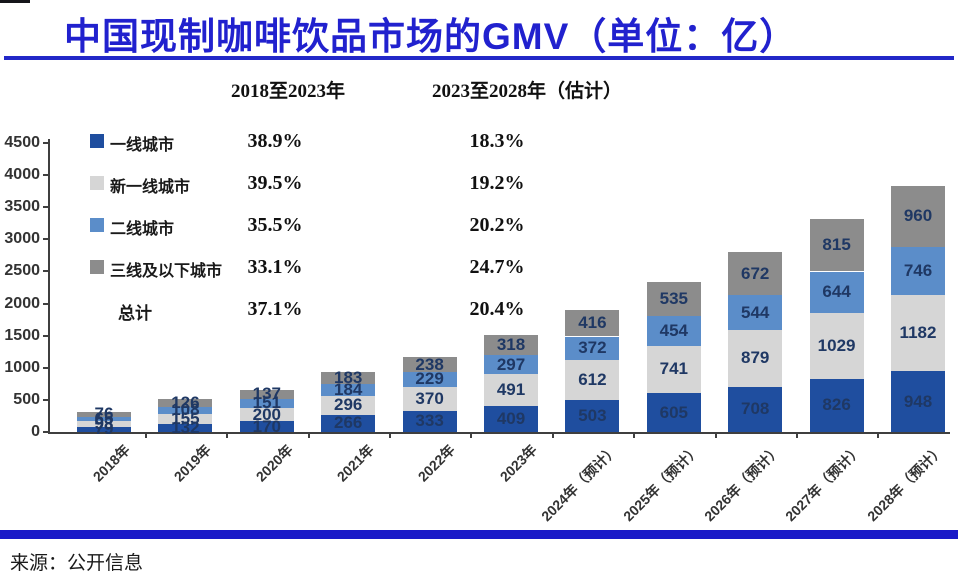 The width and height of the screenshot is (958, 588). Describe the element at coordinates (22, 239) in the screenshot. I see `y-axis-label: 3000` at that location.